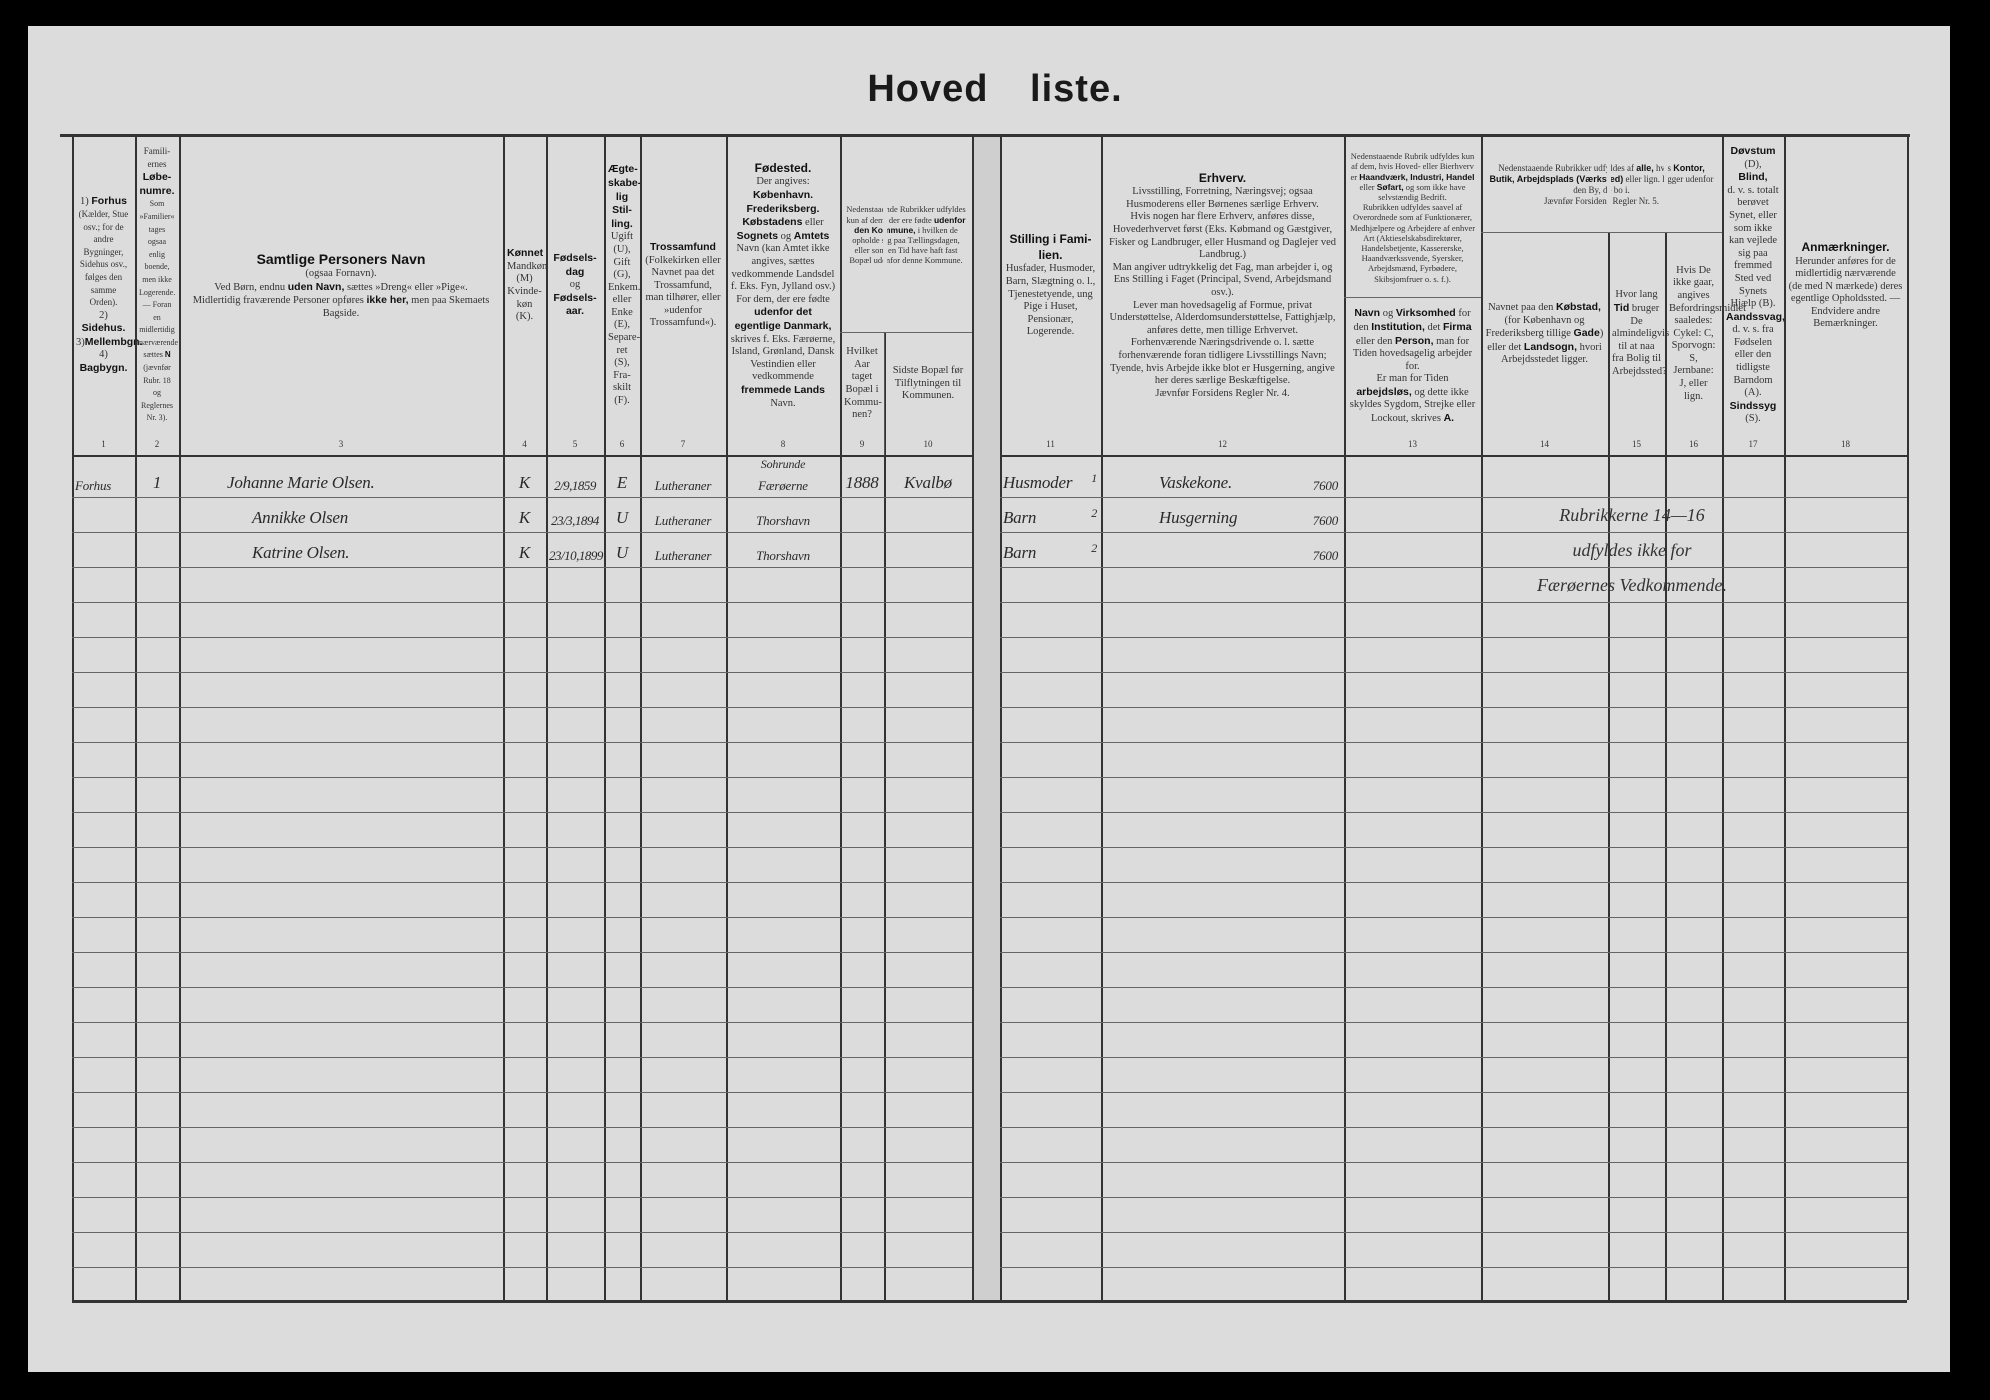  What do you see at coordinates (1222, 444) in the screenshot?
I see `column-number: 12` at bounding box center [1222, 444].